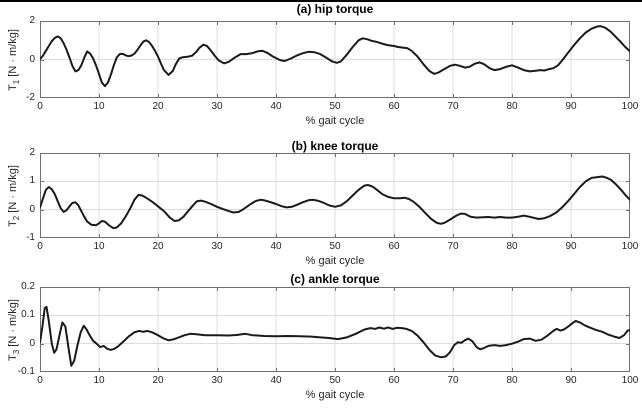 Image resolution: width=642 pixels, height=410 pixels. I want to click on top-rule, so click(321, 1).